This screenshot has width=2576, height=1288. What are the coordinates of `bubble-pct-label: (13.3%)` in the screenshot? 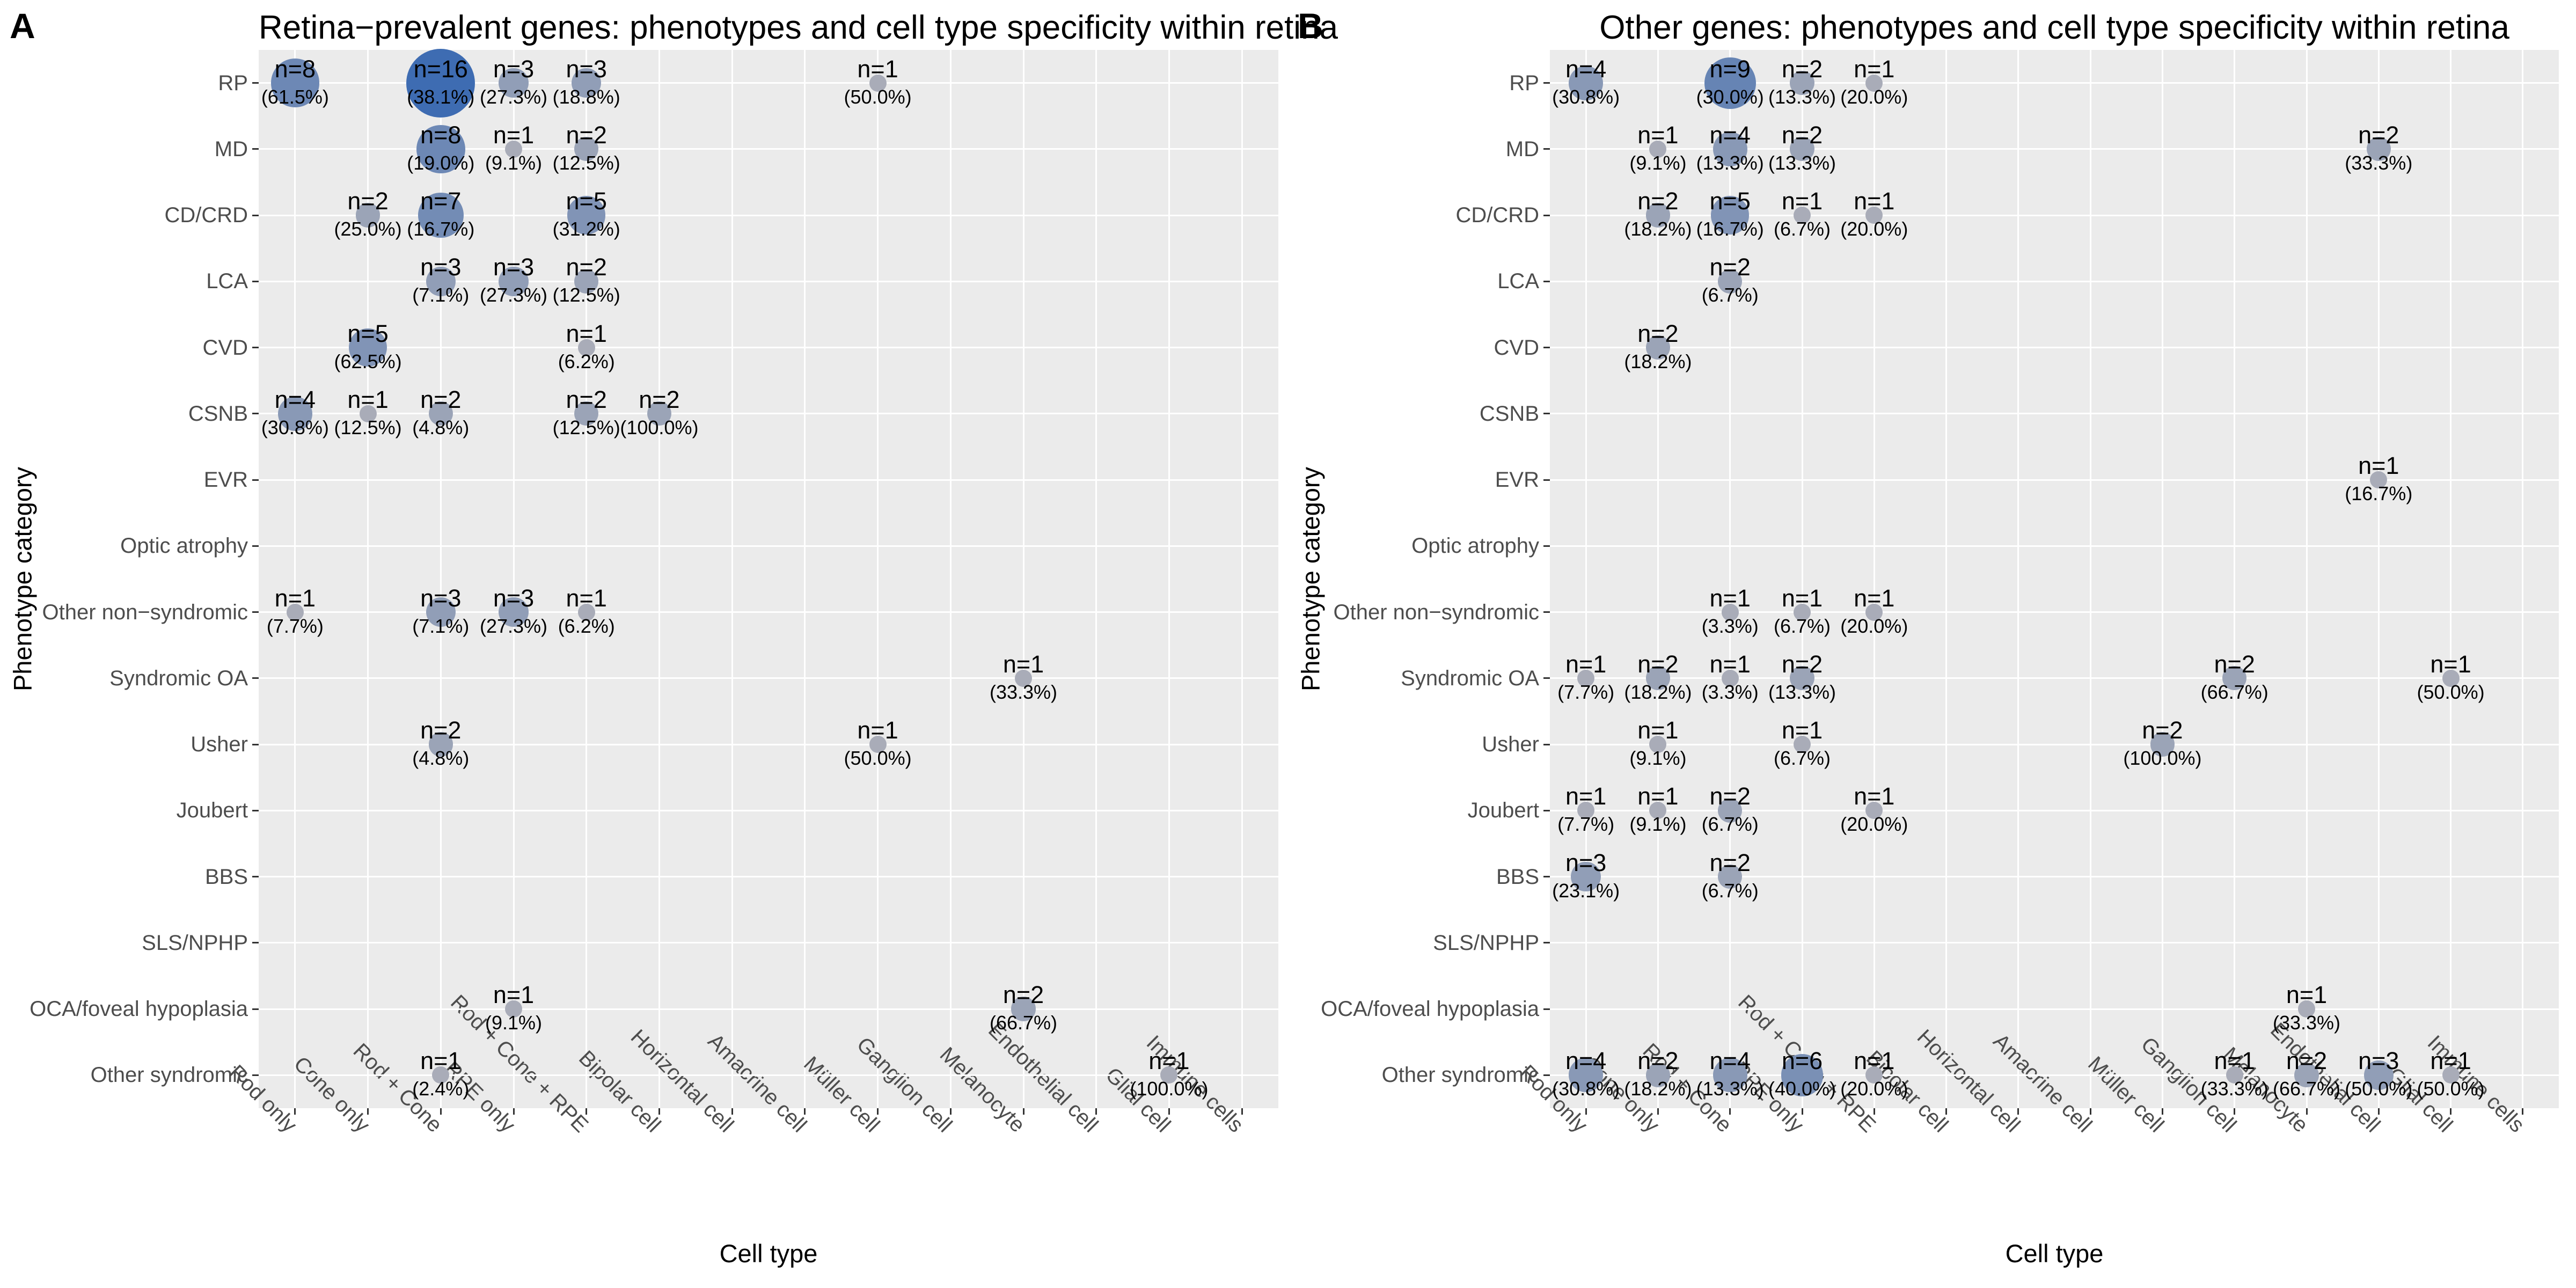 It's located at (1730, 1089).